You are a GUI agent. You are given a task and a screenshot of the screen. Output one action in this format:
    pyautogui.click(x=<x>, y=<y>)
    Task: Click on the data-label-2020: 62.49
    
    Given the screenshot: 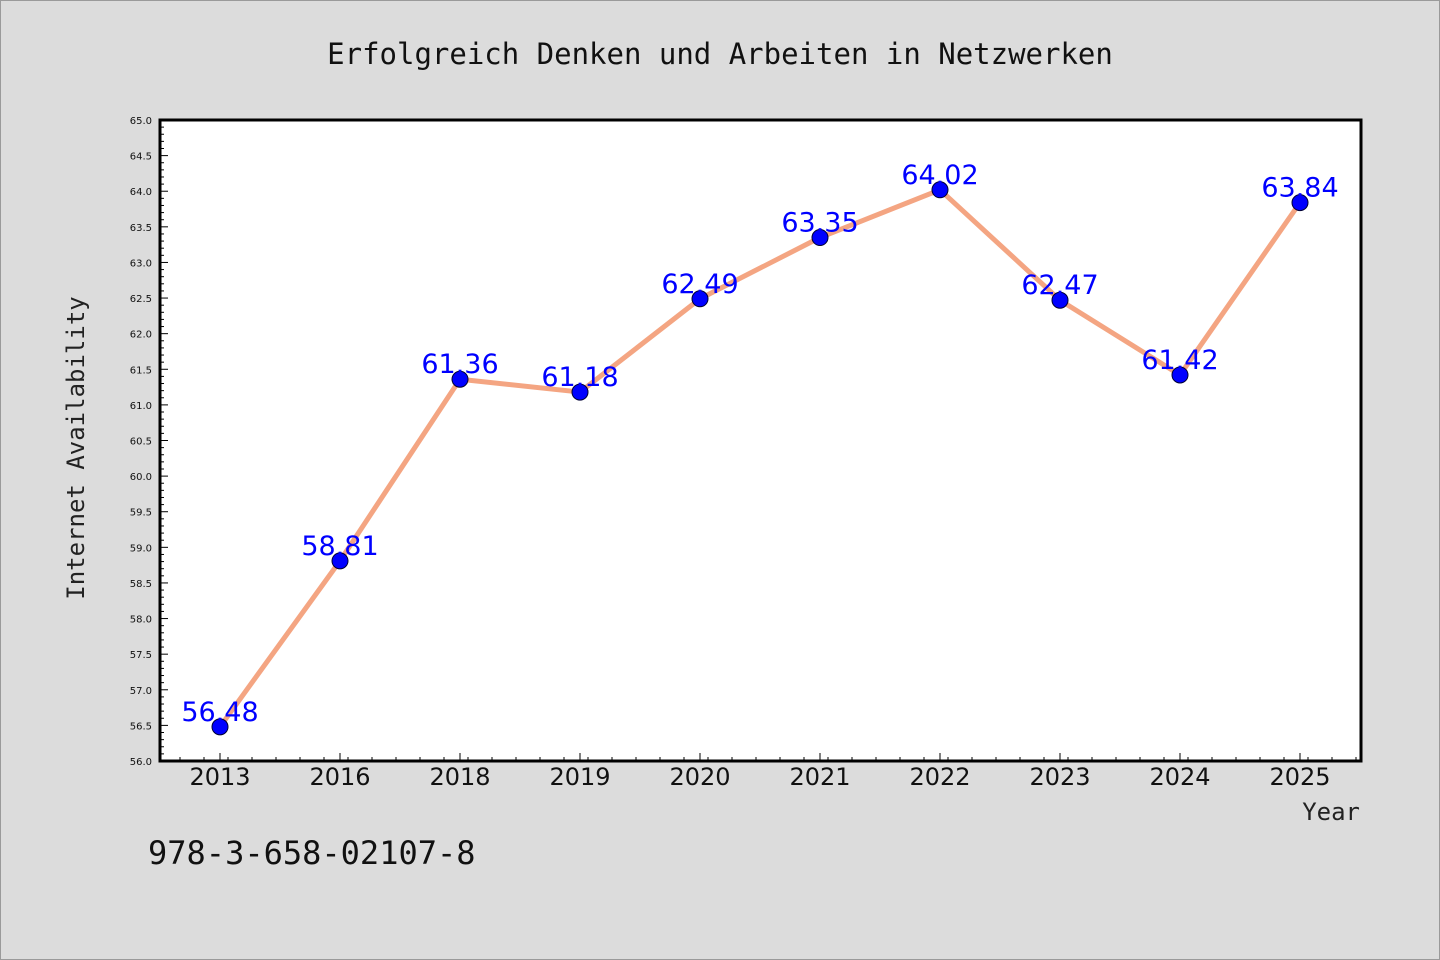 What is the action you would take?
    pyautogui.click(x=699, y=284)
    